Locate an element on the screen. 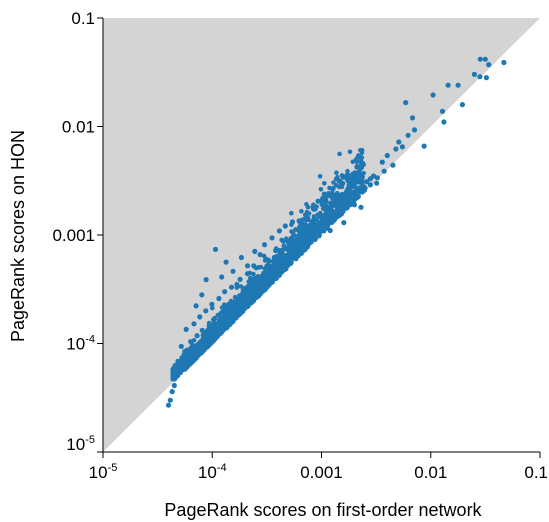  y-axis-title: PageRank scores on HON is located at coordinates (18, 236).